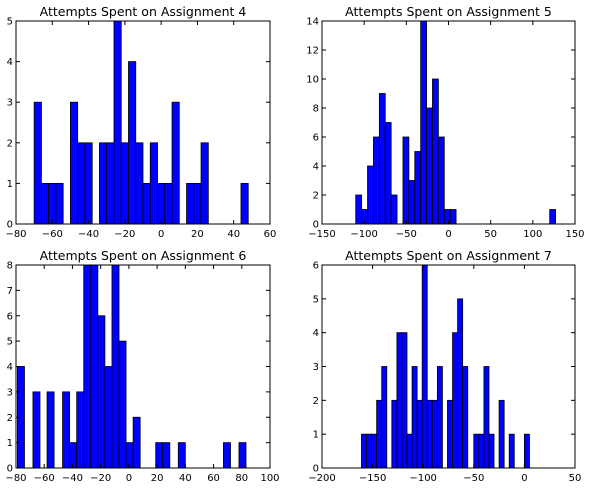 The image size is (590, 489). Describe the element at coordinates (574, 234) in the screenshot. I see `x-tick-label: 150` at that location.